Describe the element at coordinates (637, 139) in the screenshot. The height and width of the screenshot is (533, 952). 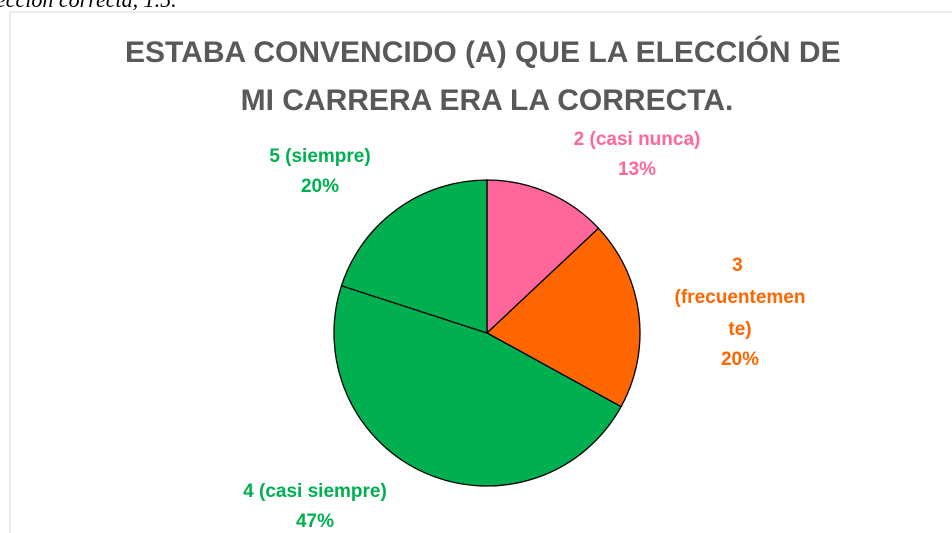
I see `category-label: 2 (casi nunca)` at that location.